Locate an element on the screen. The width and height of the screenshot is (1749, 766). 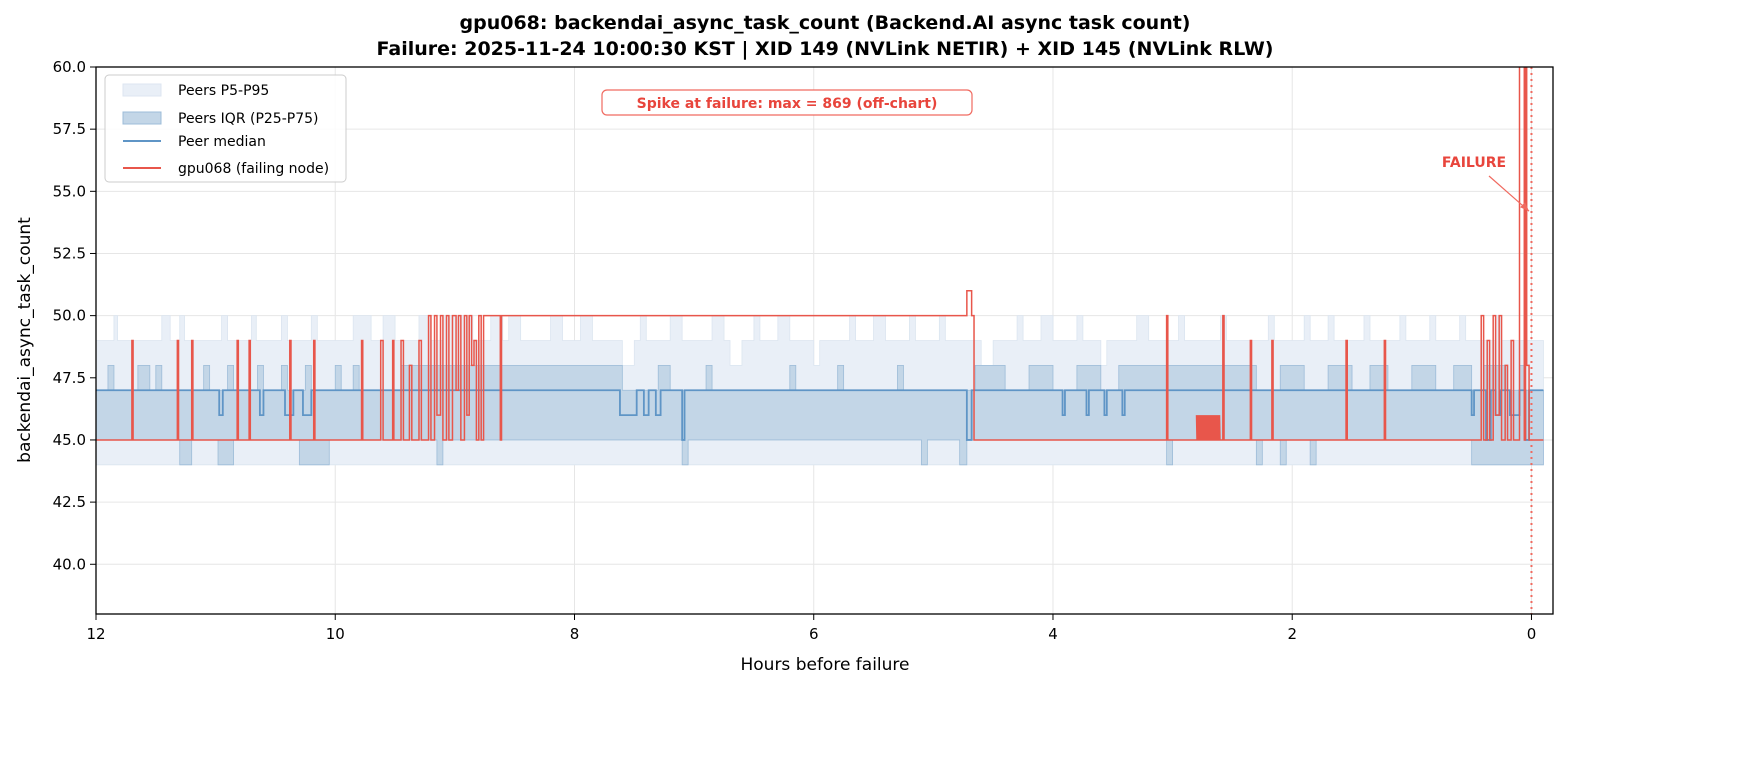
legend-box is located at coordinates (225, 128).